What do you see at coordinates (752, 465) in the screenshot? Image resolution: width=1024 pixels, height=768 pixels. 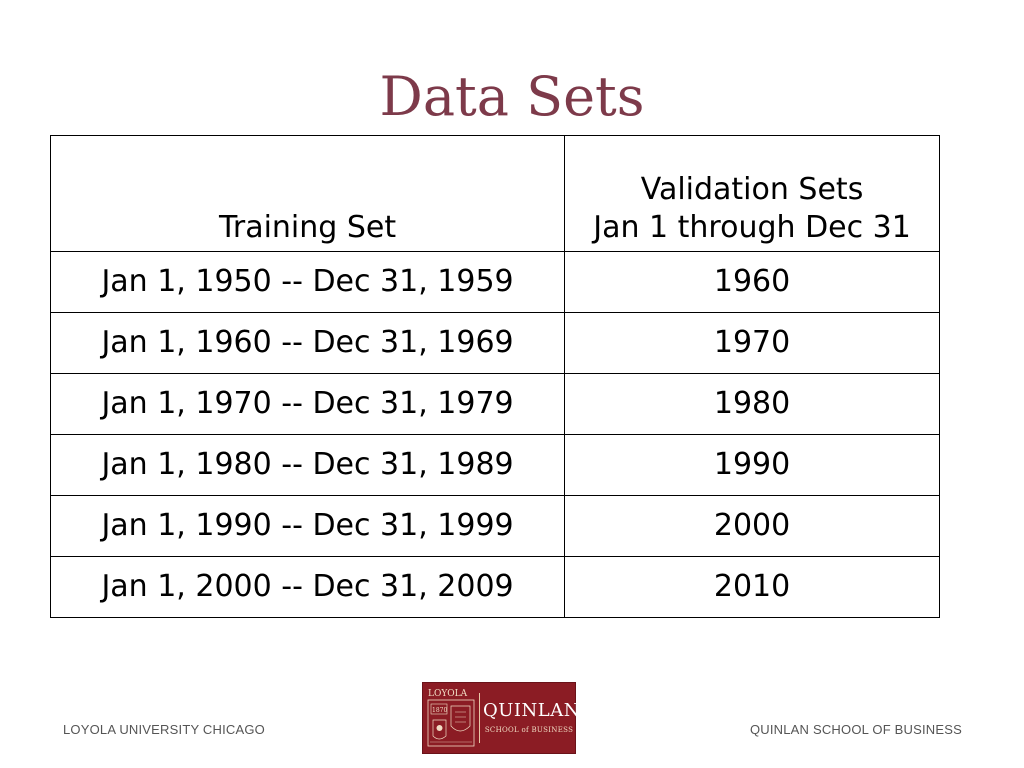 I see `validation-cell: 1990` at bounding box center [752, 465].